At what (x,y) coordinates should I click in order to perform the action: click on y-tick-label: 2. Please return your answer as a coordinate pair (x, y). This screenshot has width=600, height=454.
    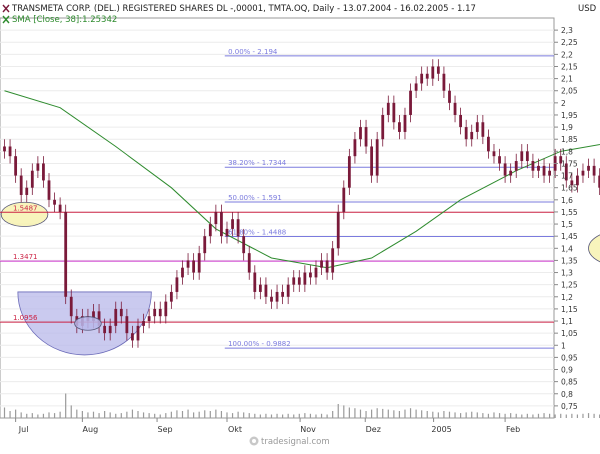
    Looking at the image, I should click on (563, 103).